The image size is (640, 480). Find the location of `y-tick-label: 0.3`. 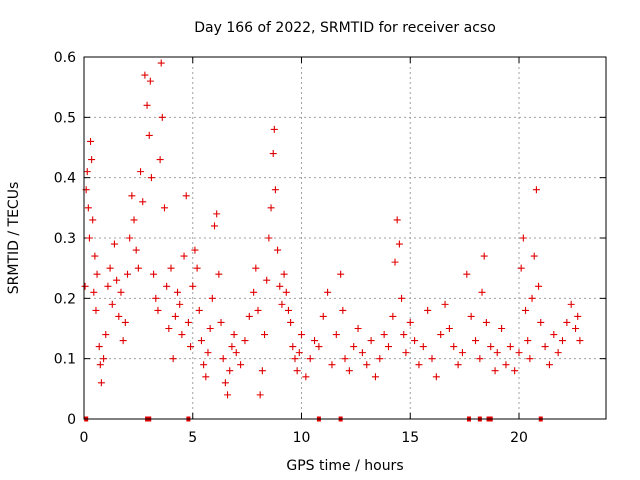

y-tick-label: 0.3 is located at coordinates (65, 239).